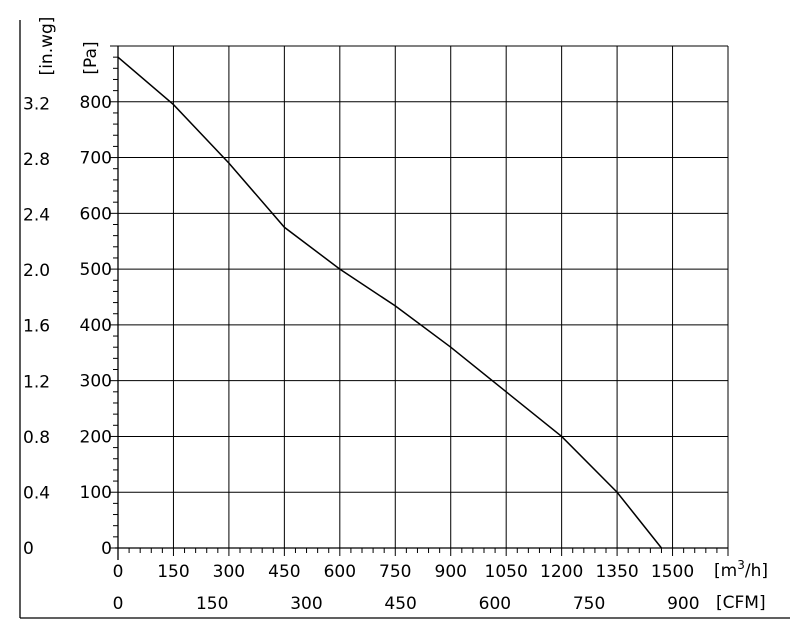  What do you see at coordinates (173, 572) in the screenshot?
I see `x-tick-label-m3h: 150` at bounding box center [173, 572].